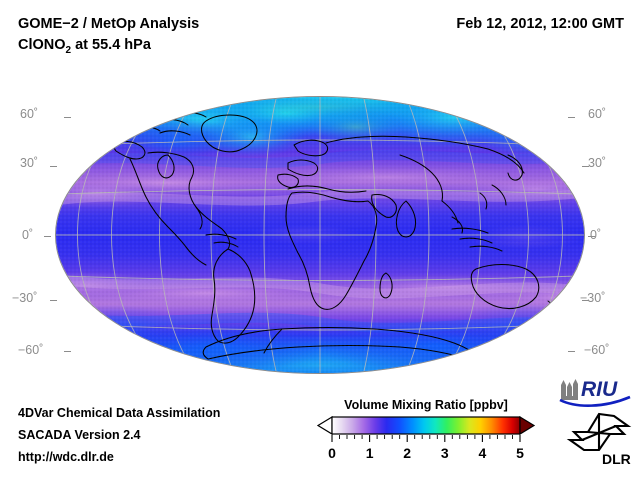 Image resolution: width=640 pixels, height=480 pixels. Describe the element at coordinates (66, 457) in the screenshot. I see `footer-line-url: http://wdc.dlr.de` at that location.